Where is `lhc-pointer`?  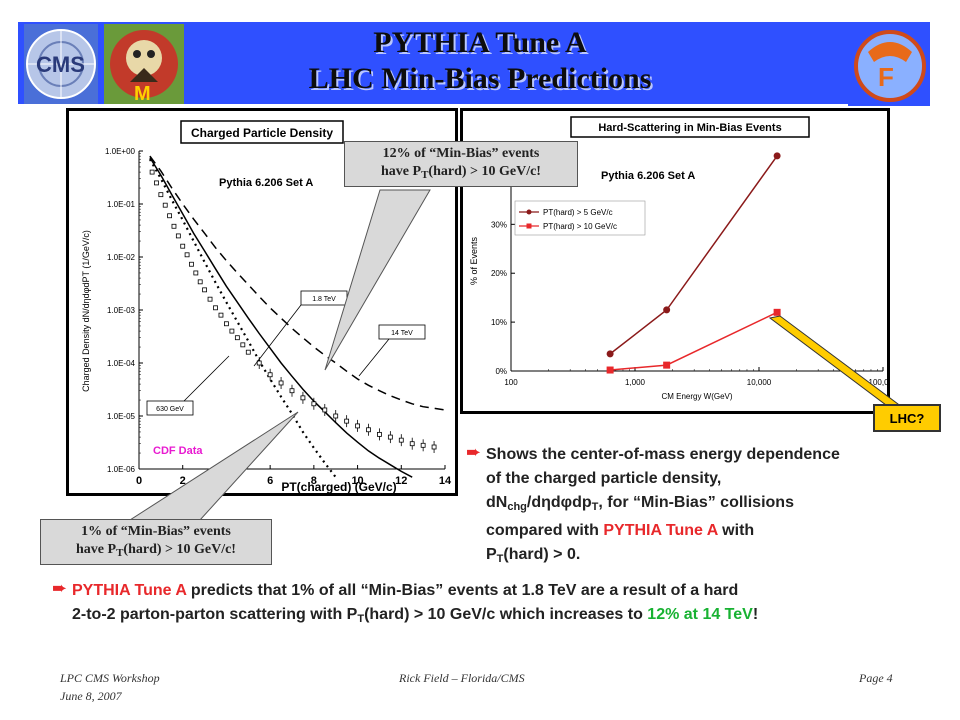 lhc-pointer is located at coordinates (833, 362).